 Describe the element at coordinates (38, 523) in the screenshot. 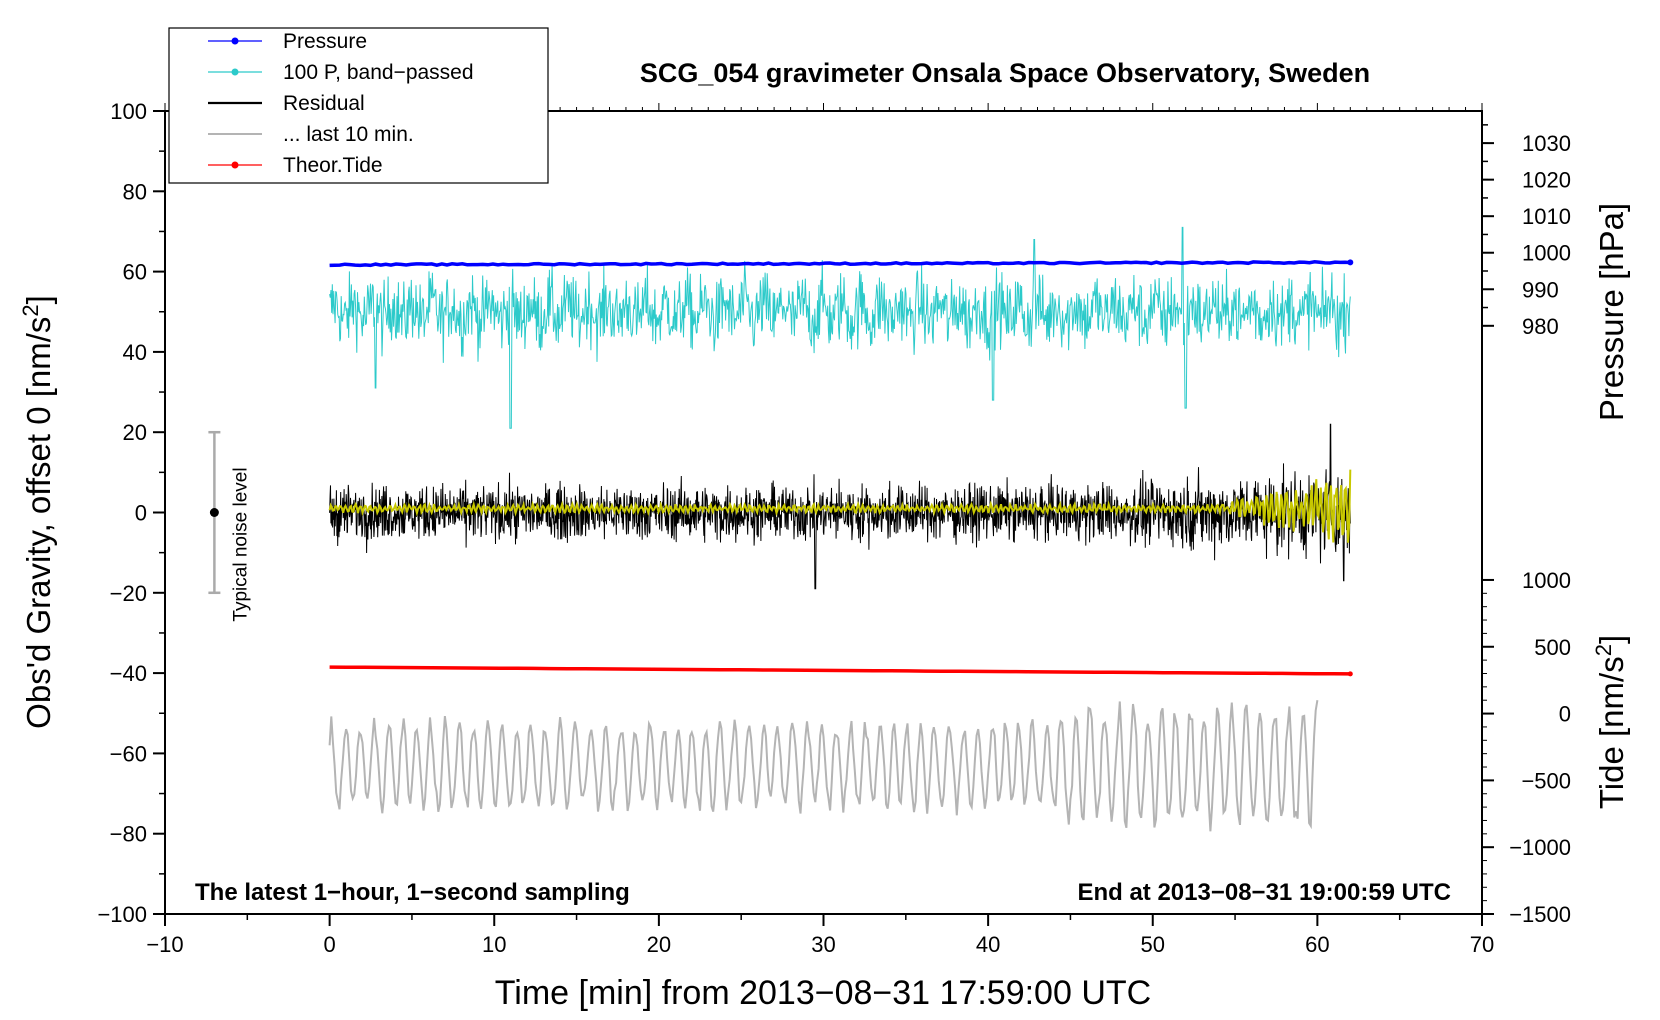

I see `y-axis-label-main-text: Obs'd Gravity, offset 0 [nm/s` at that location.